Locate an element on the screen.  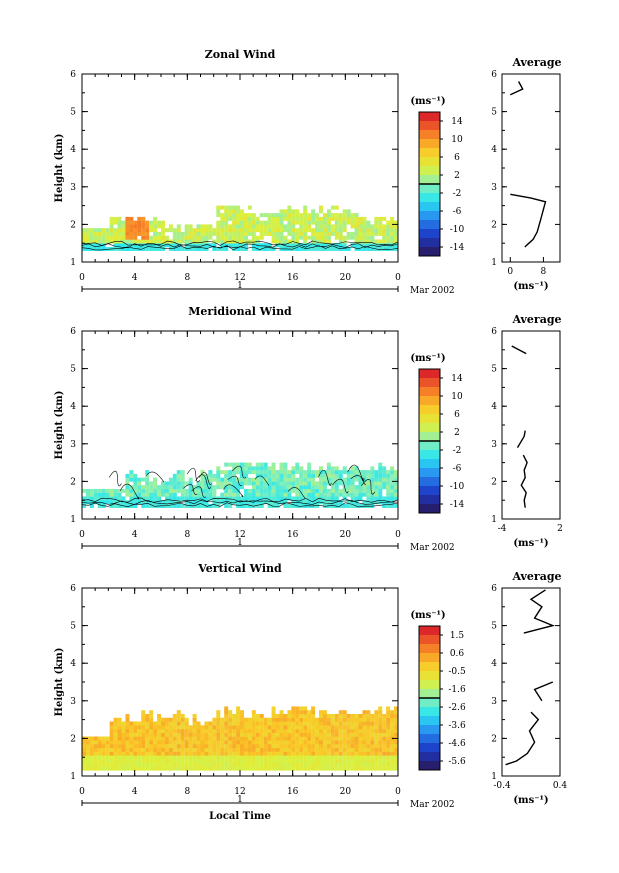
avg-x-tick-label: -4 is located at coordinates (502, 529).